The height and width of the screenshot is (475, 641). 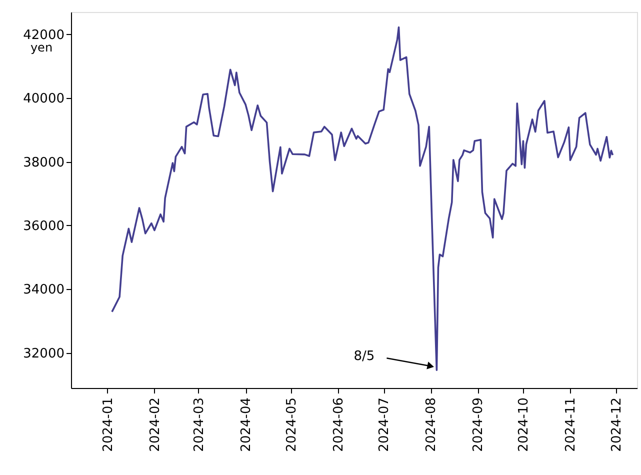 What do you see at coordinates (616, 425) in the screenshot?
I see `x-tick-label: 2024-12` at bounding box center [616, 425].